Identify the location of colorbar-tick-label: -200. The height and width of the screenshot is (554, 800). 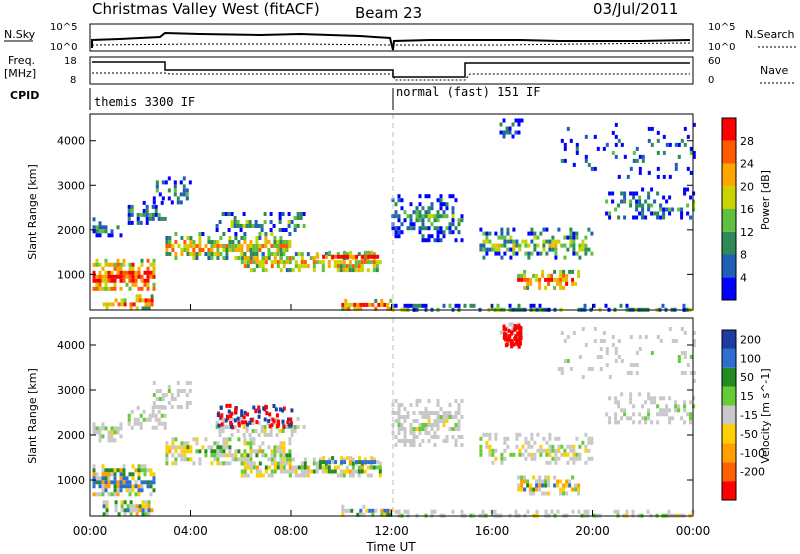
(752, 472).